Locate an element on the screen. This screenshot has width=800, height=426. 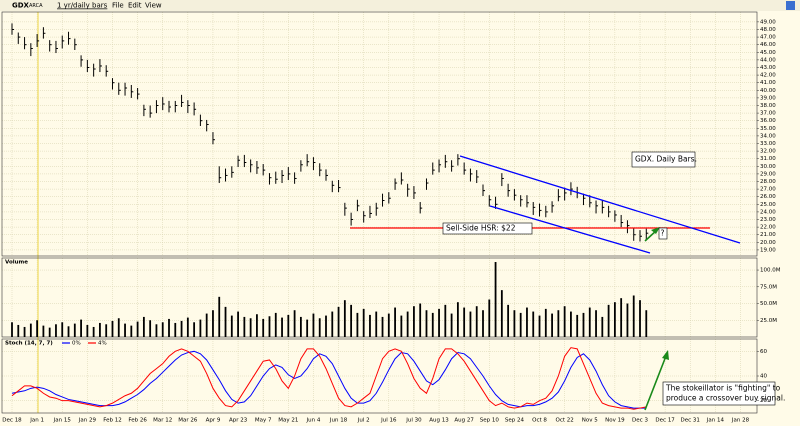
y-tick-label: 22.00 is located at coordinates (768, 228).